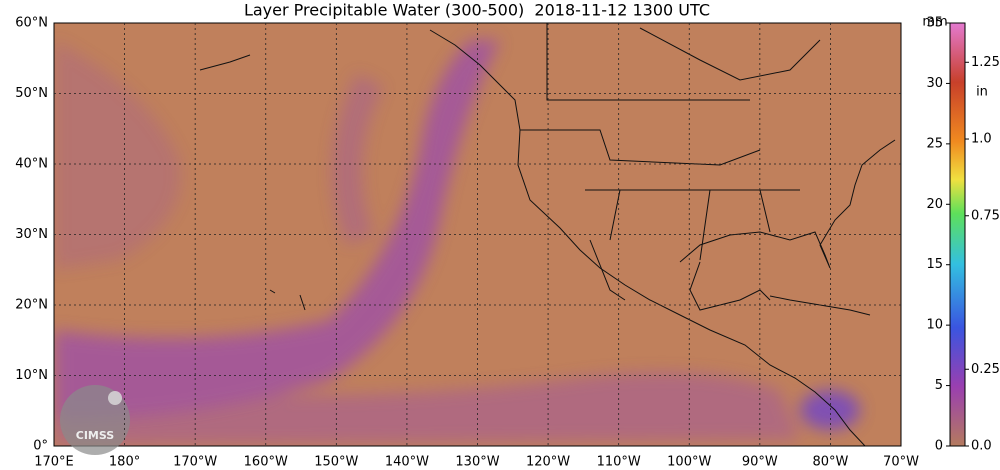  I want to click on lon-label: 170°E, so click(54, 462).